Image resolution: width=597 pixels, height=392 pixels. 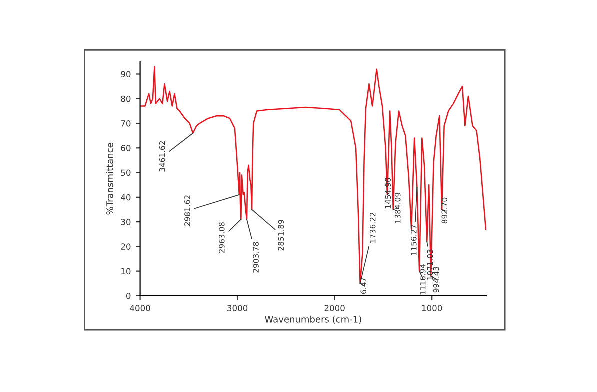 What do you see at coordinates (126, 173) in the screenshot?
I see `y-tick-label: 50` at bounding box center [126, 173].